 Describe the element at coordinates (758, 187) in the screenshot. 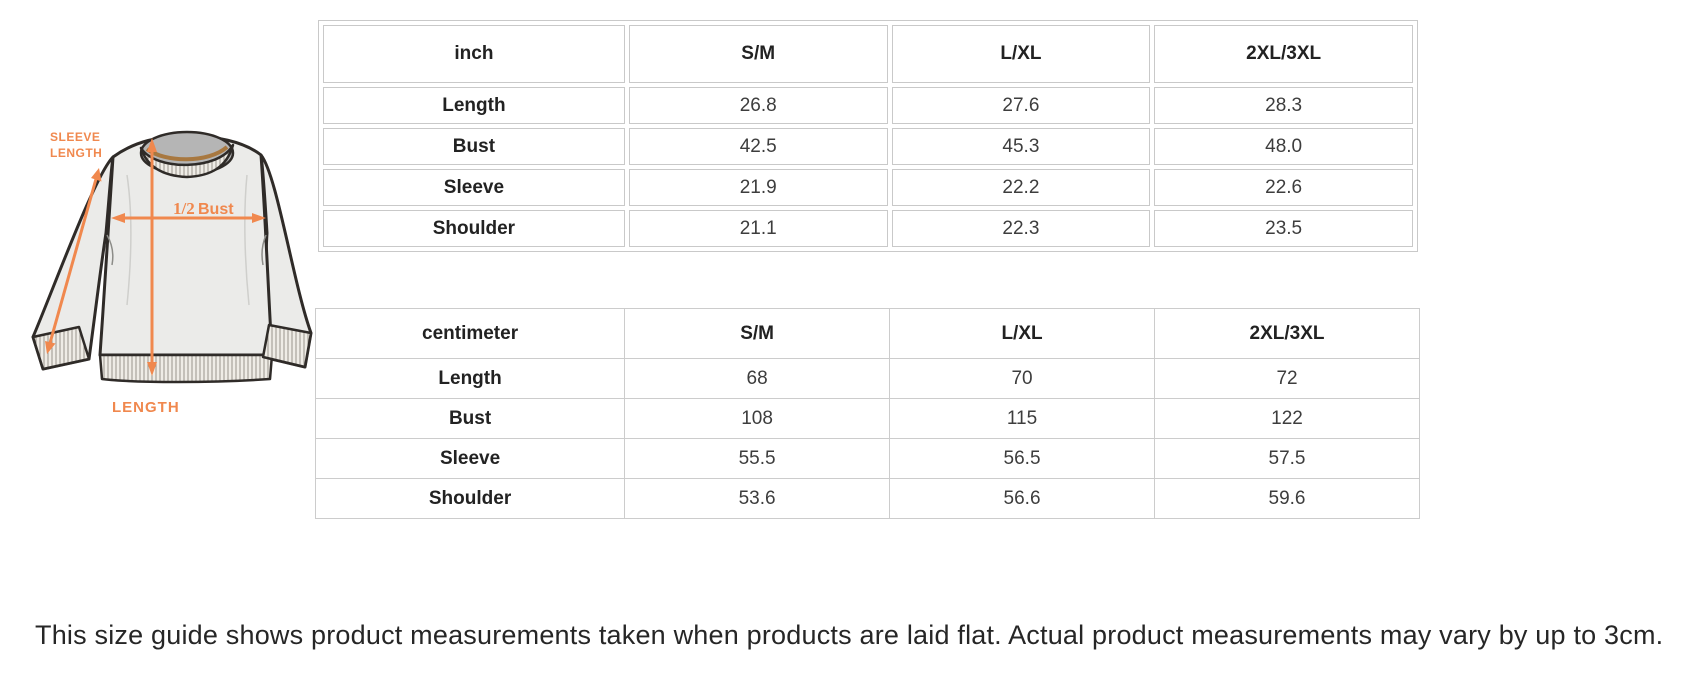

I see `measurement-cell: 21.9` at that location.